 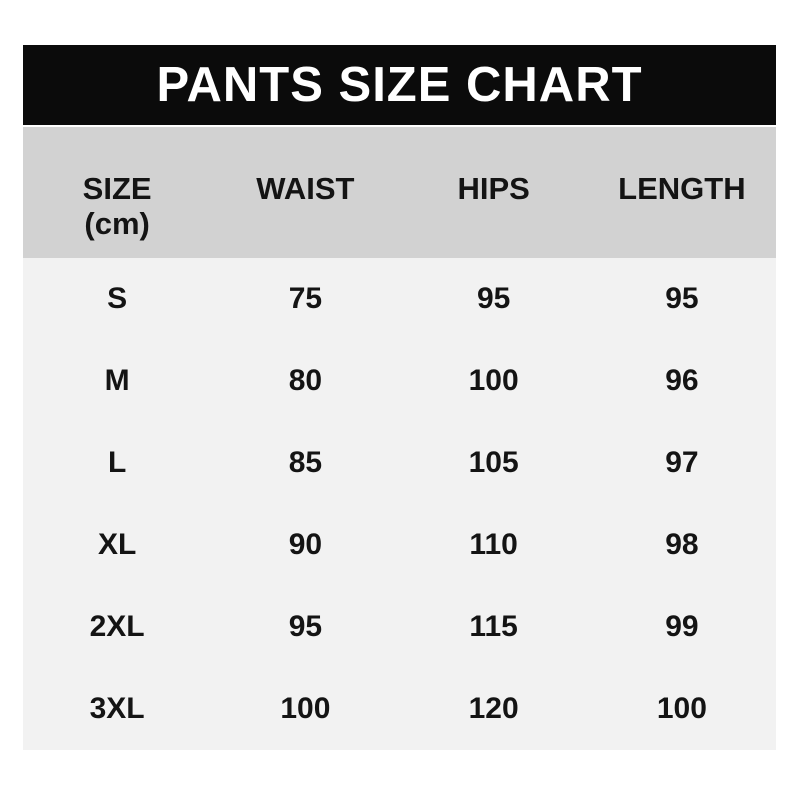 I want to click on chart-title: PANTS SIZE CHART, so click(x=399, y=85).